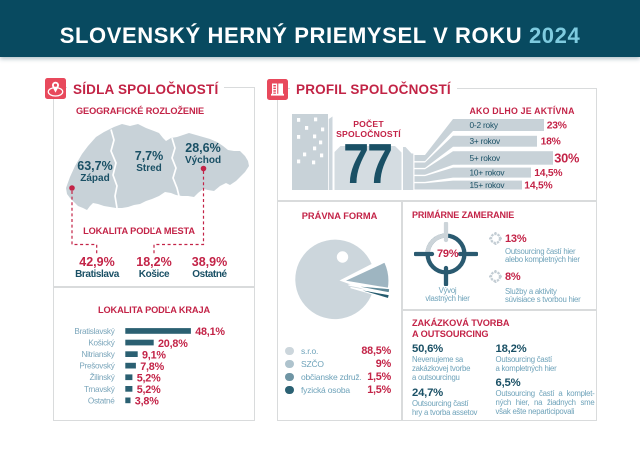 This screenshot has height=453, width=640. I want to click on svg-text: 5+ rokov, so click(486, 158).